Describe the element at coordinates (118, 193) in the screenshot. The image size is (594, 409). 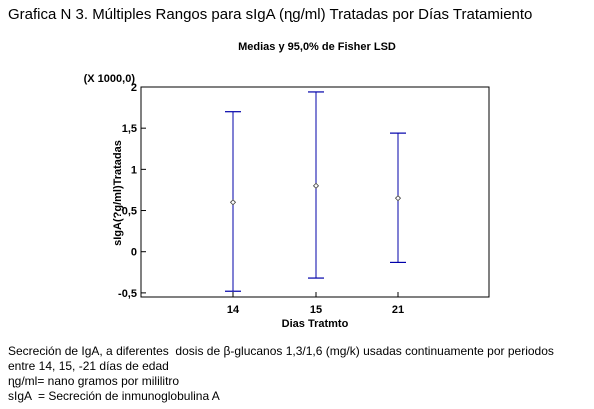
I see `y-axis-label: sIgA(?g/ml)Tratadas` at that location.